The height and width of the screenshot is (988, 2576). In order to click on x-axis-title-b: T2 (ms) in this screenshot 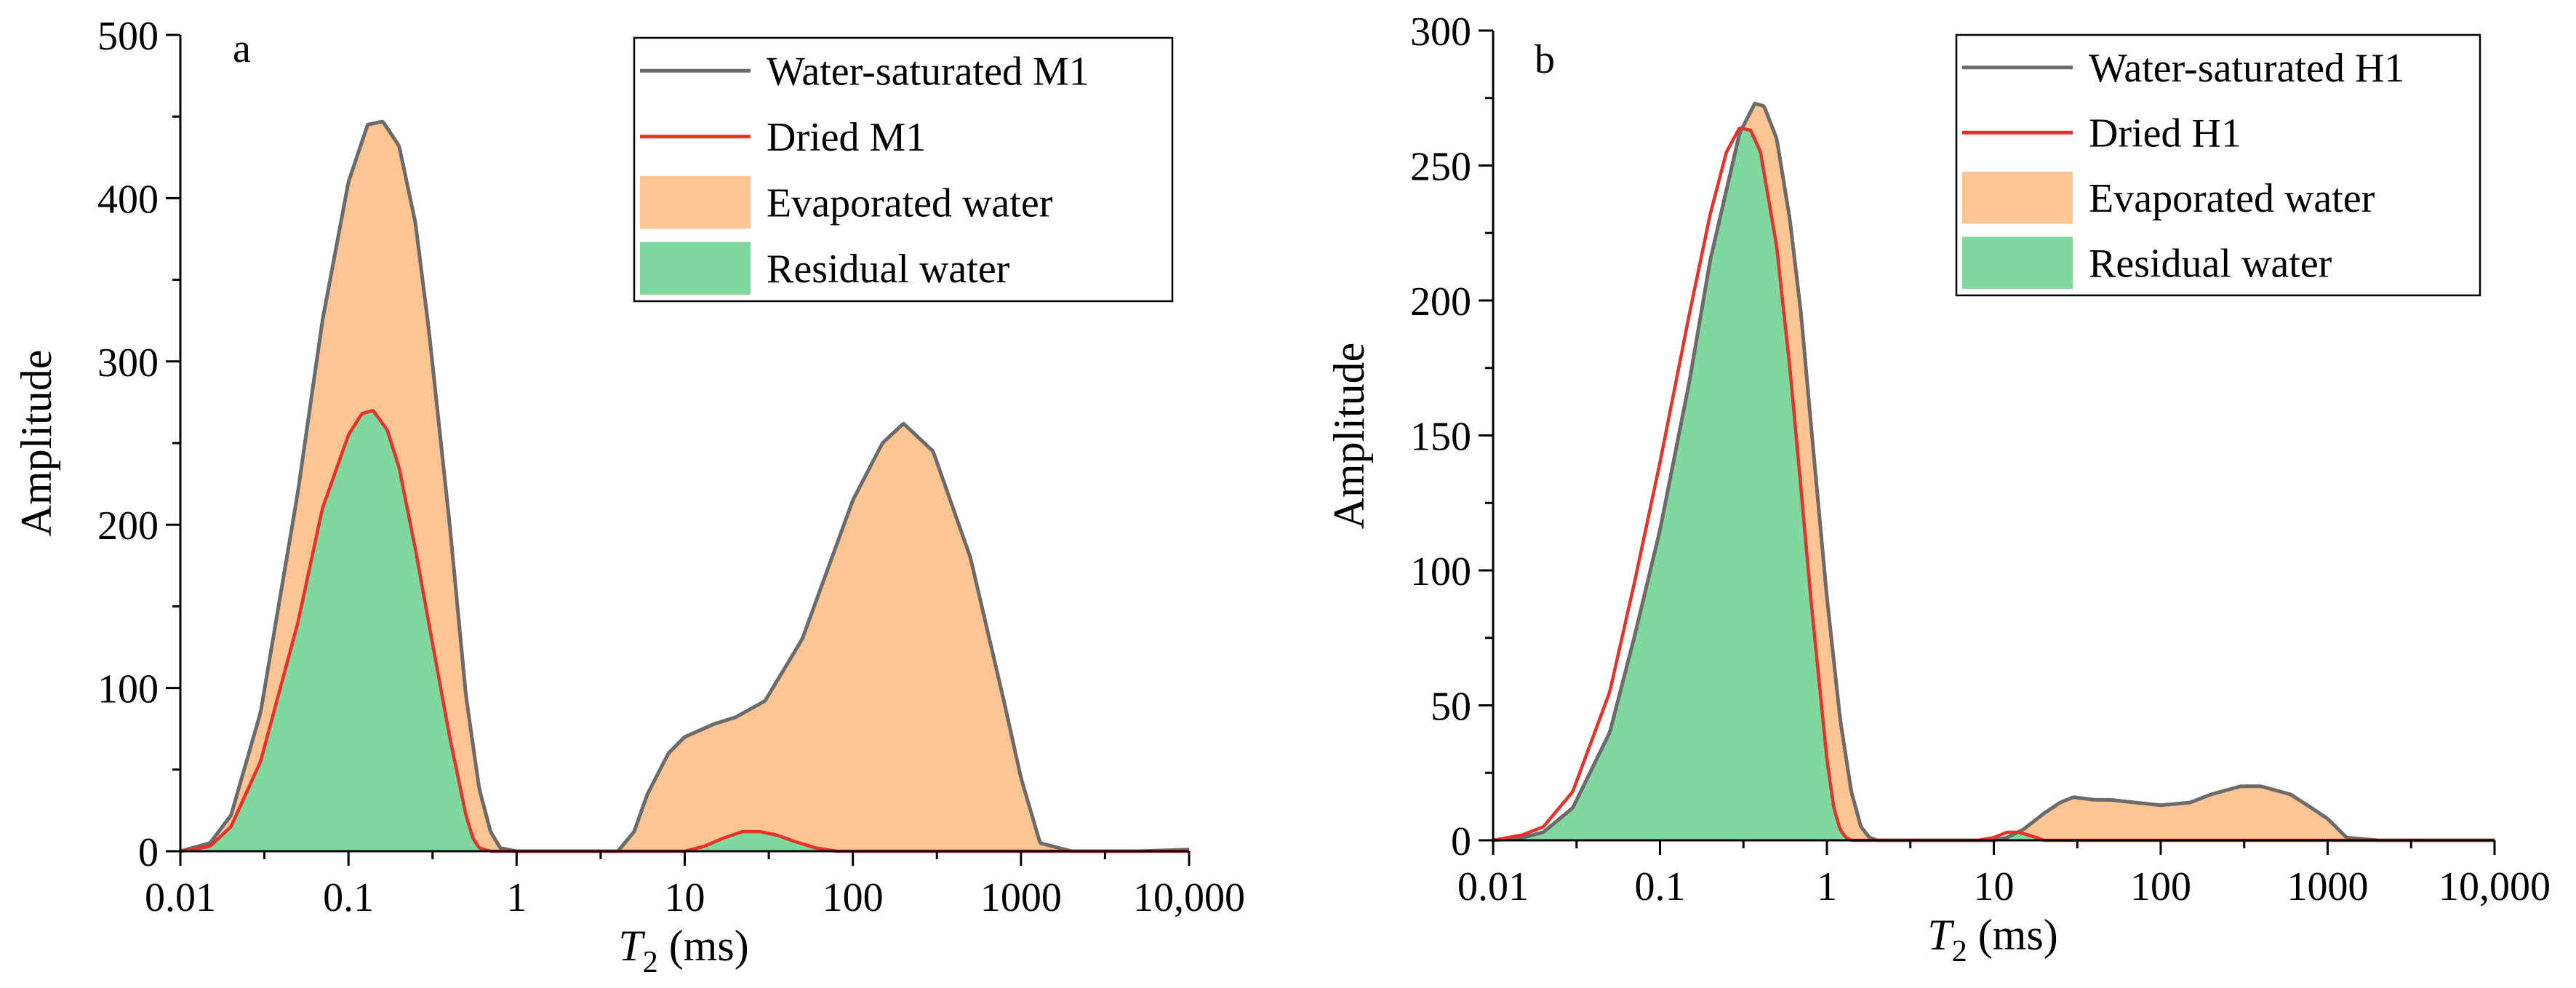, I will do `click(1992, 939)`.